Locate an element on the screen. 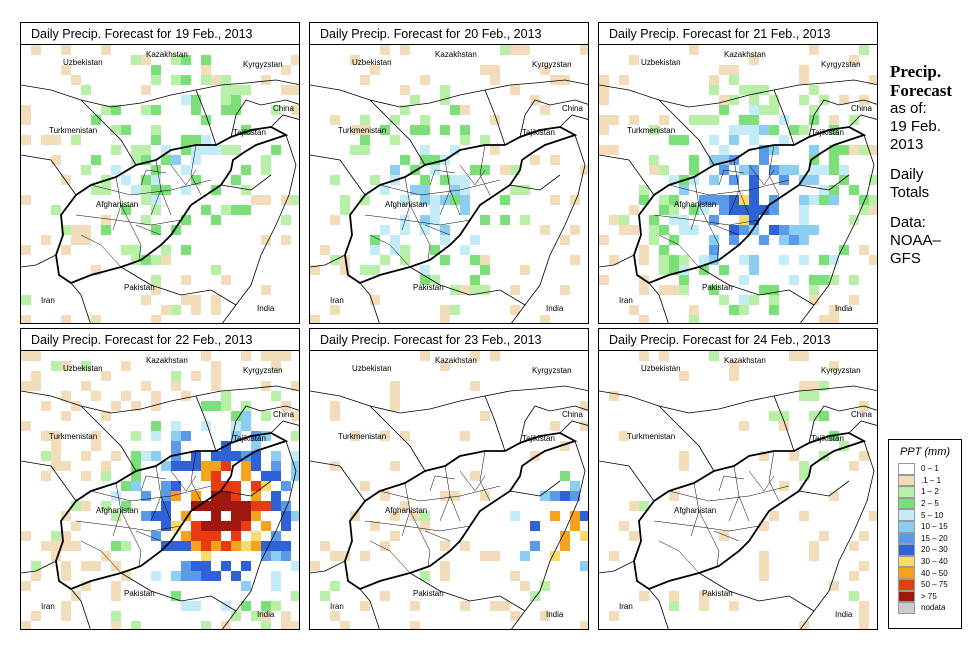 The height and width of the screenshot is (646, 975). panel-title: Daily Precip. Forecast for 21 Feb., 2013 is located at coordinates (738, 34).